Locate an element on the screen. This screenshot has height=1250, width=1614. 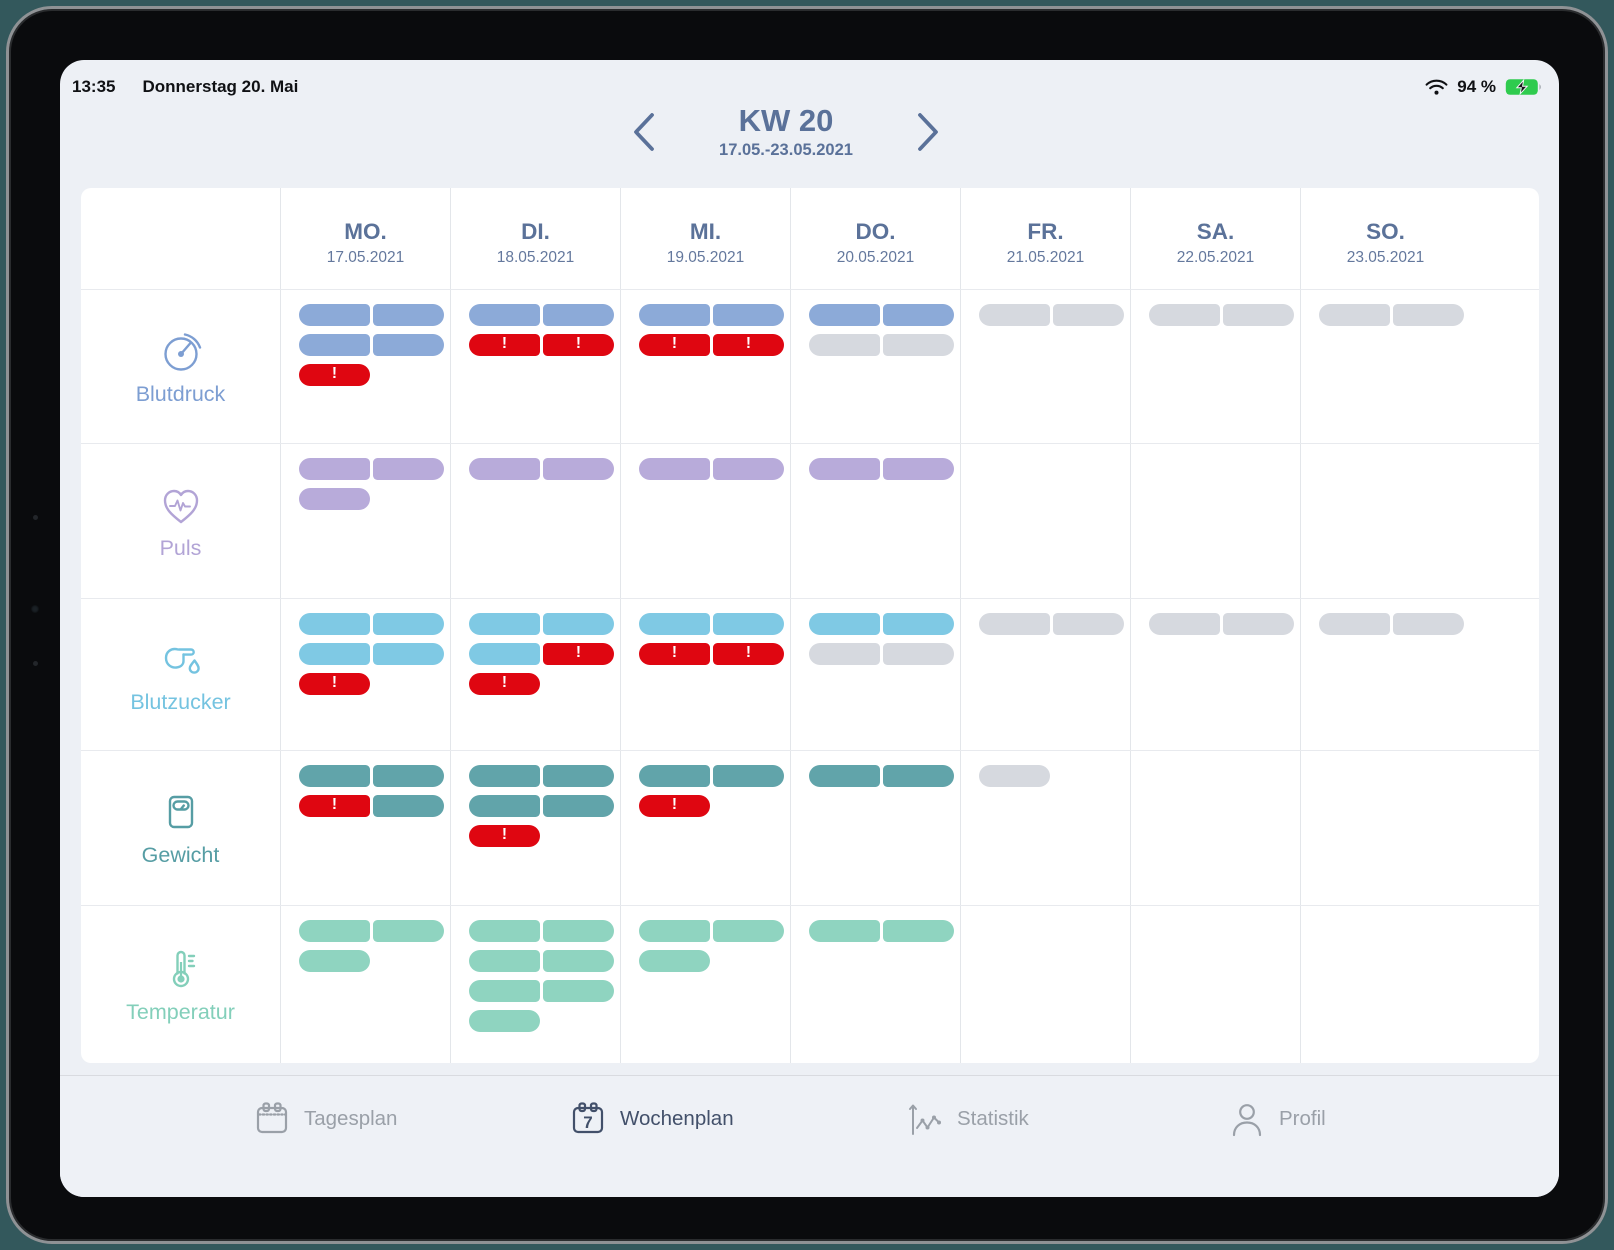
cell-temperatur-mo is located at coordinates (365, 984).